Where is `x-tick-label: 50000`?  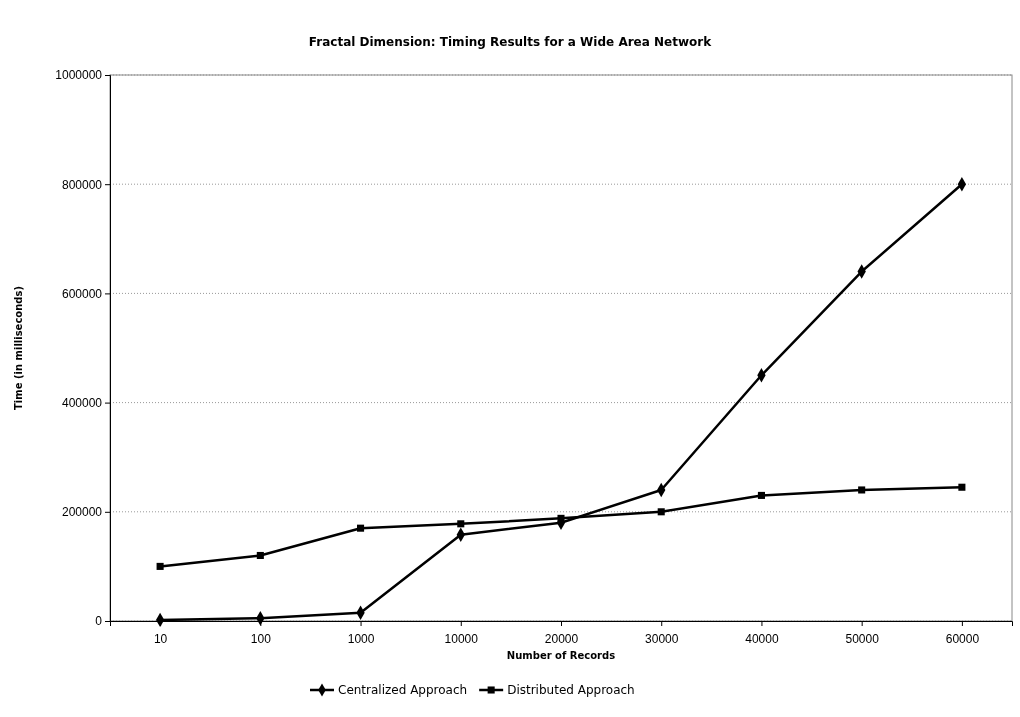 x-tick-label: 50000 is located at coordinates (862, 638).